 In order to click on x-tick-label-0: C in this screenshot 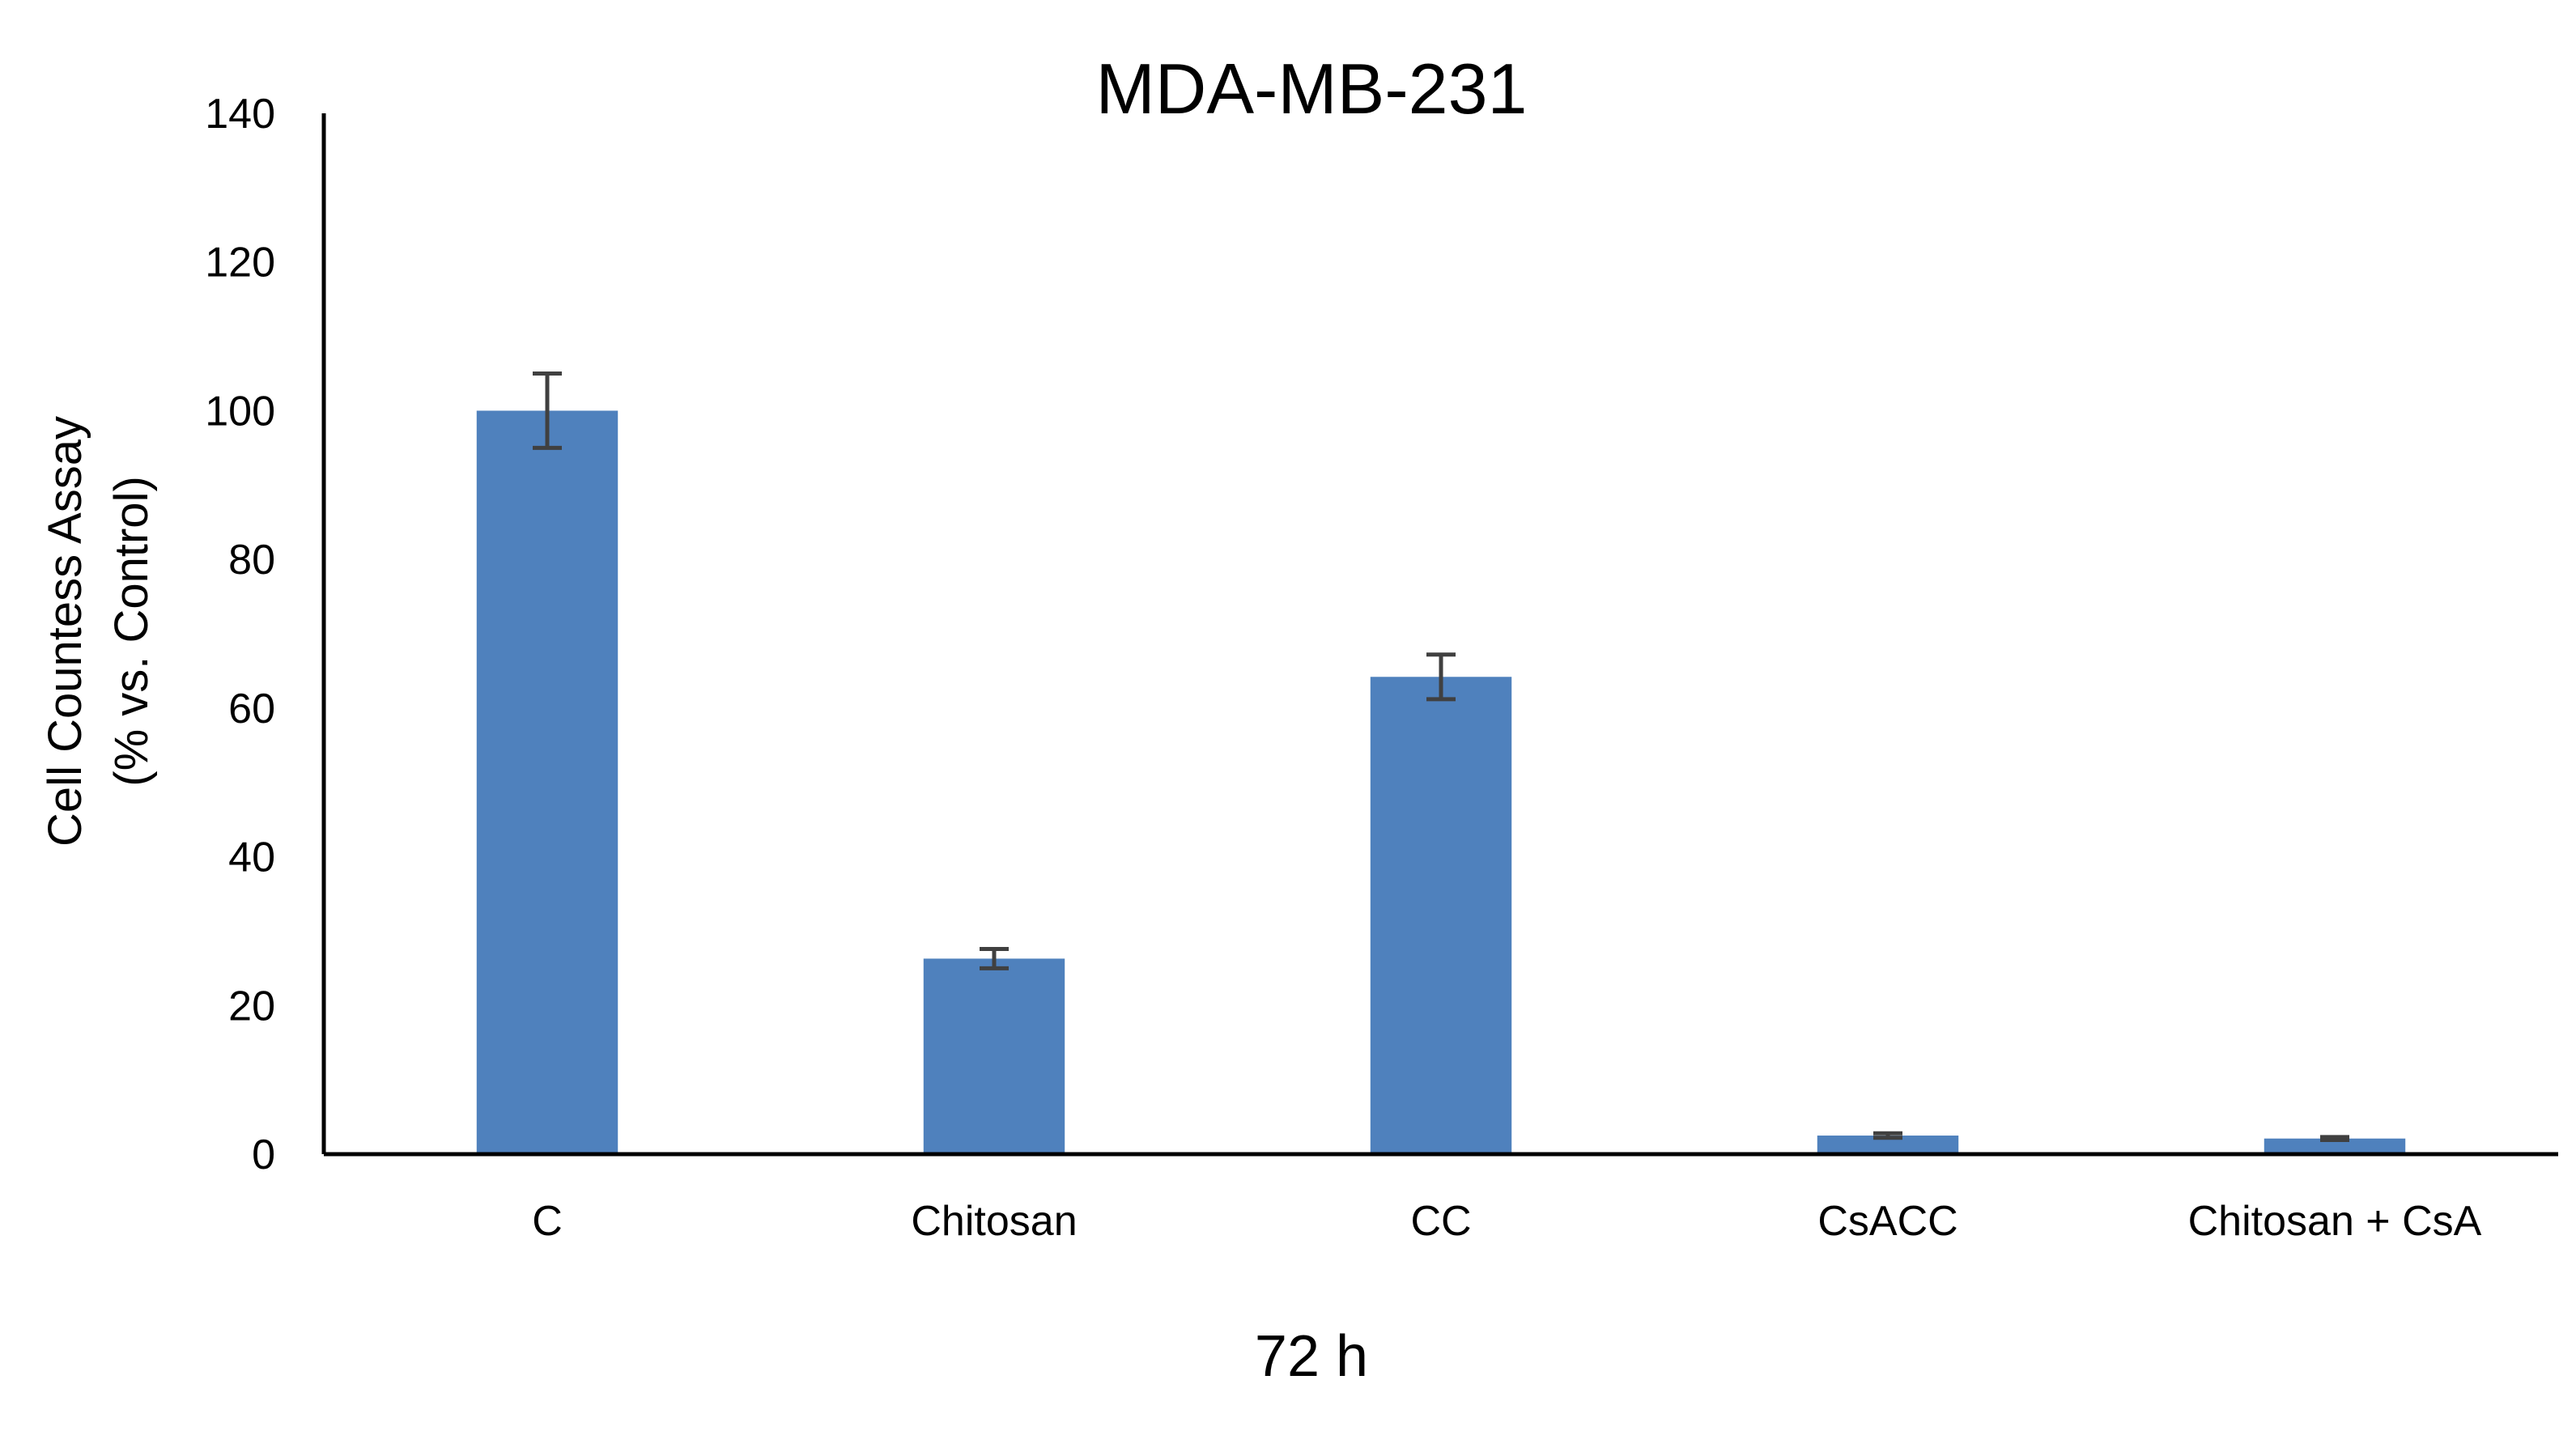, I will do `click(547, 1221)`.